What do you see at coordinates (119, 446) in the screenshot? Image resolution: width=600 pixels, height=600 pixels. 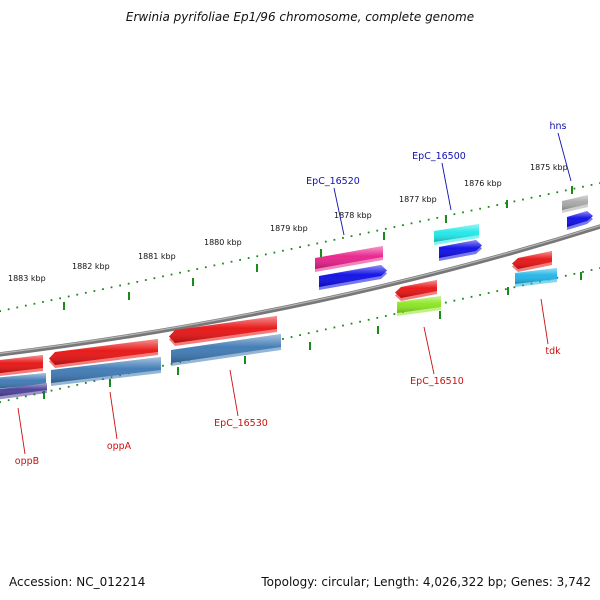 I see `gene-label: oppA` at bounding box center [119, 446].